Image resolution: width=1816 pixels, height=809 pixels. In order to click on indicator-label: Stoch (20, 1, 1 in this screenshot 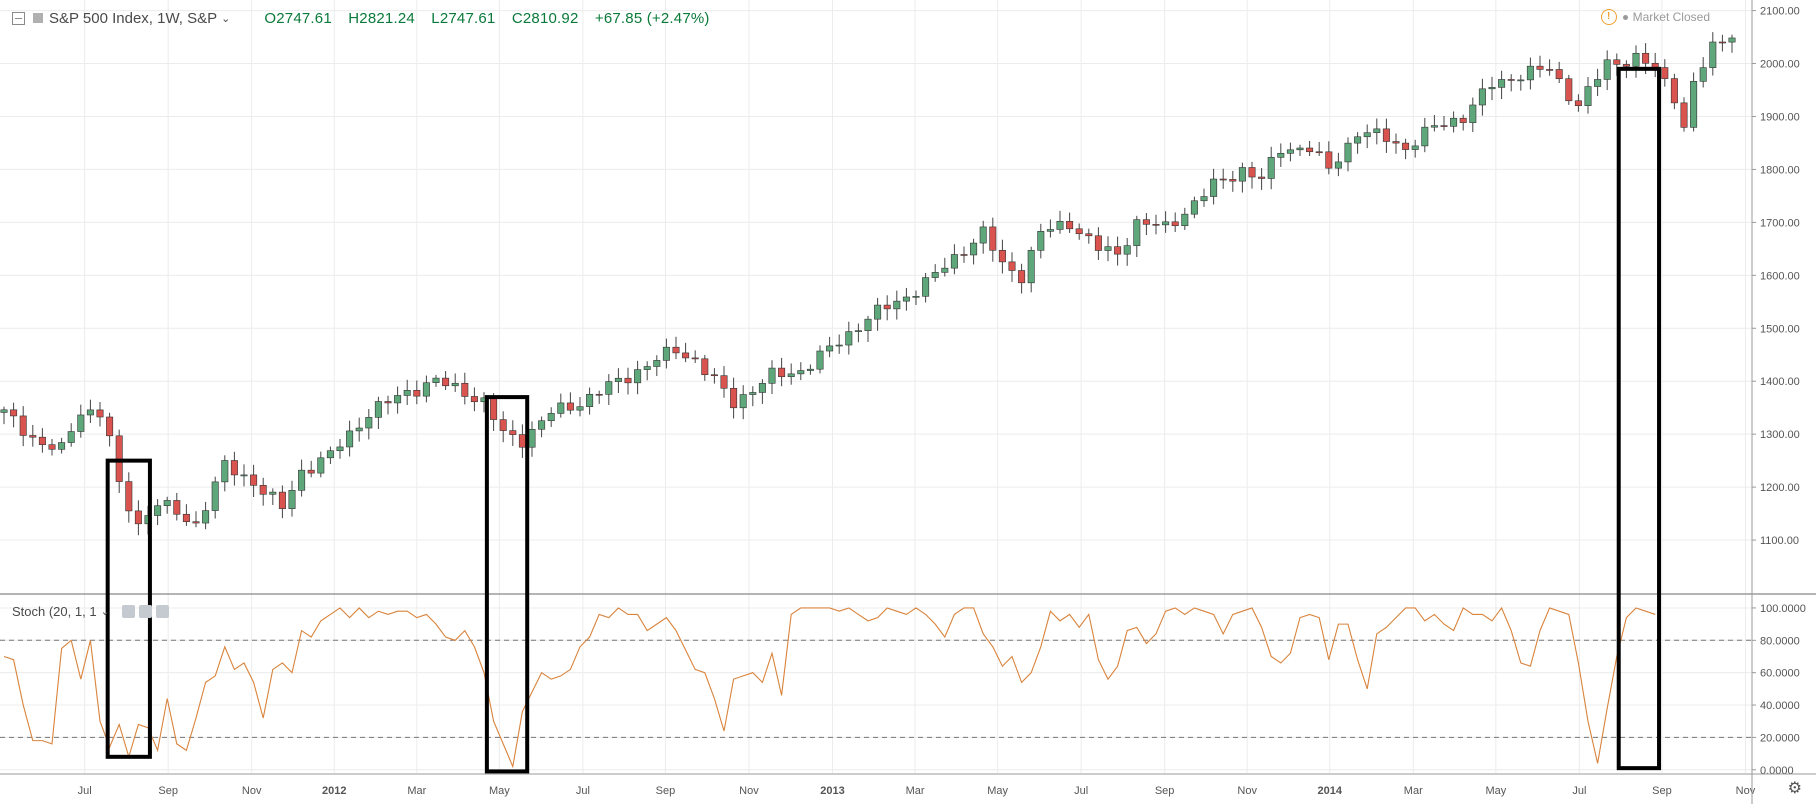, I will do `click(54, 611)`.